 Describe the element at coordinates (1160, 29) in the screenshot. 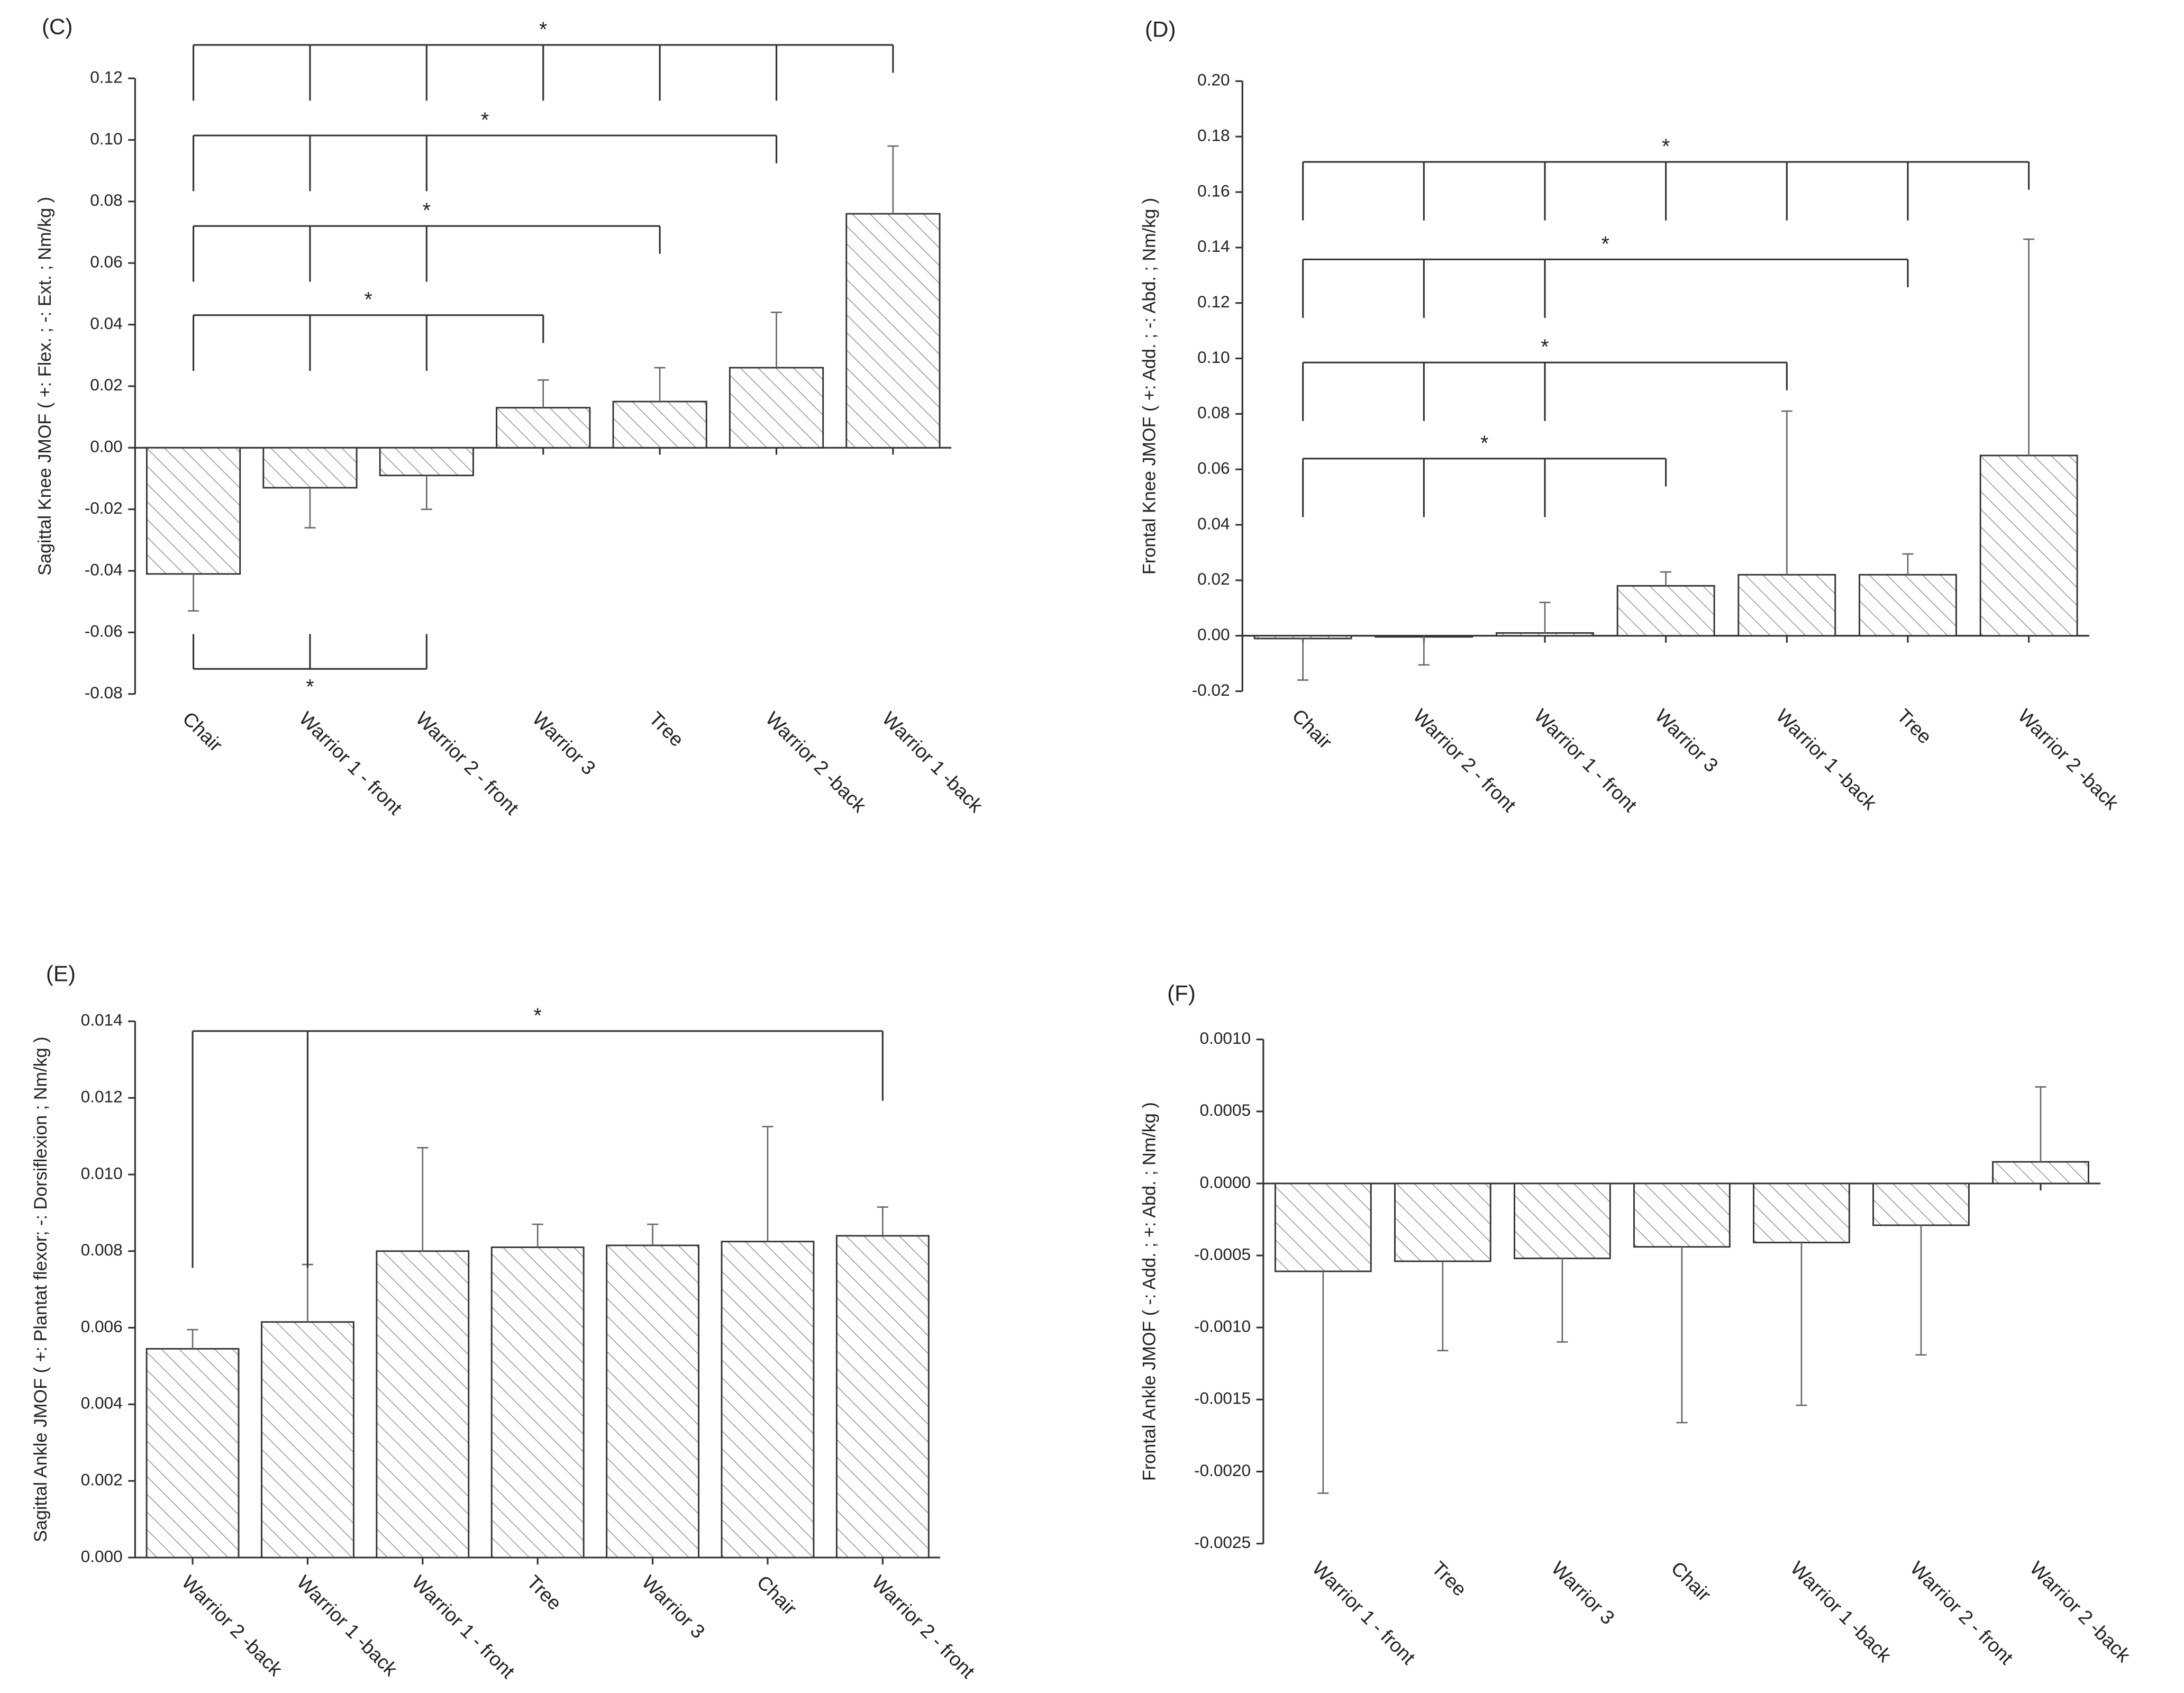

I see `panel-label: (D)` at that location.